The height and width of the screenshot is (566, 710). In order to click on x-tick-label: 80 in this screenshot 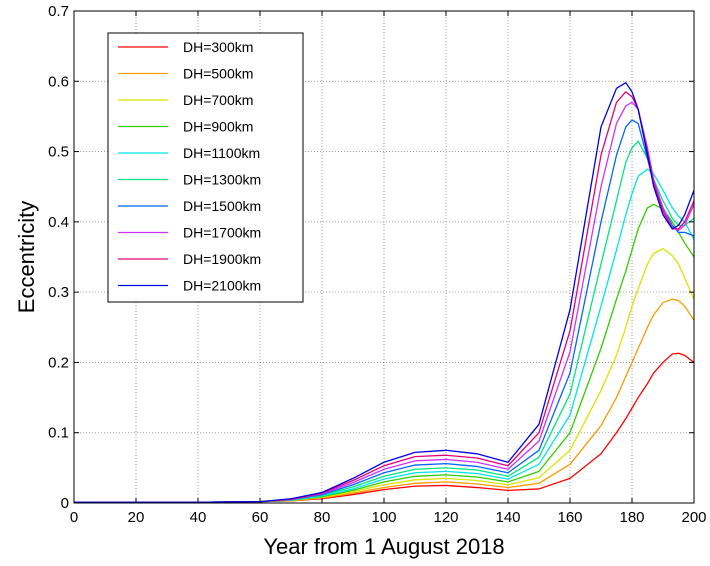, I will do `click(322, 517)`.